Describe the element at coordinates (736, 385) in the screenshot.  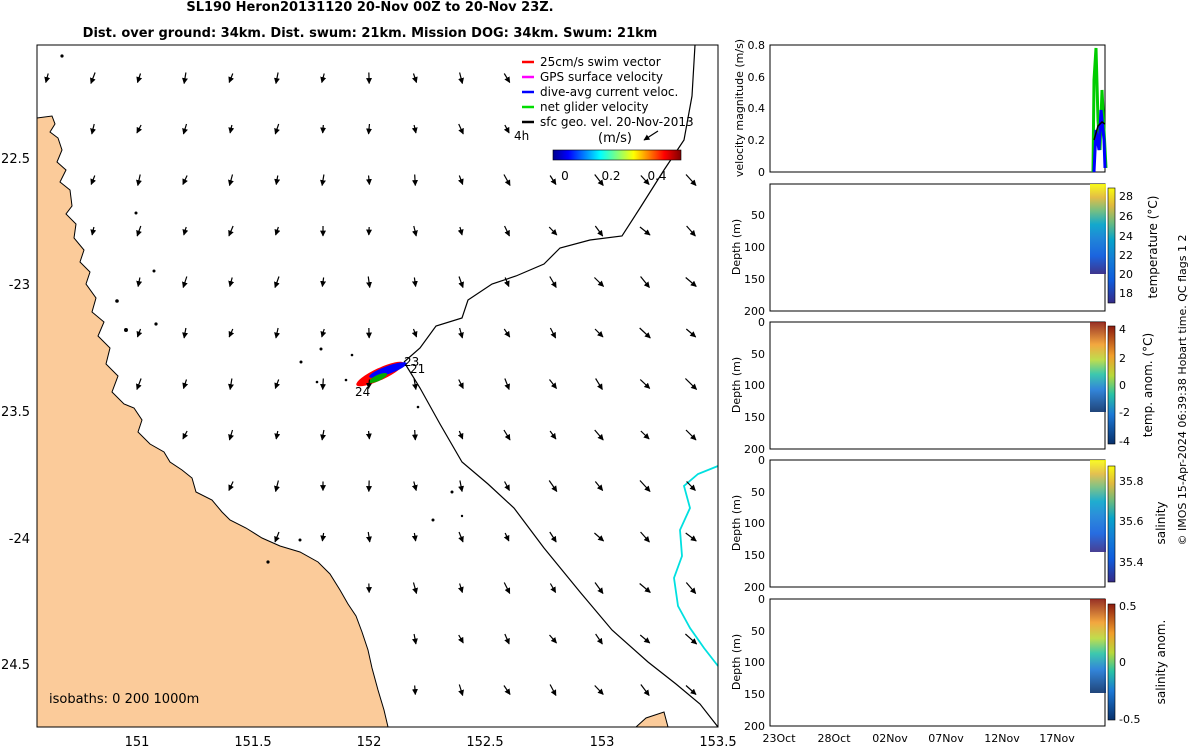
I see `temp-anomaly-ylabel: Depth (m)` at that location.